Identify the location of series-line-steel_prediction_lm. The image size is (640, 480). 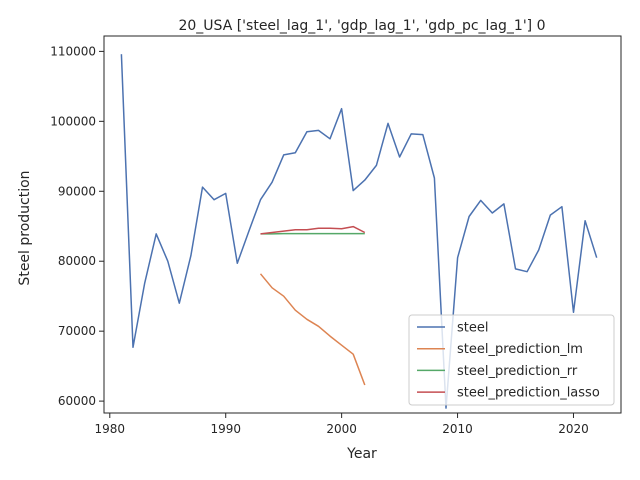
(312, 329).